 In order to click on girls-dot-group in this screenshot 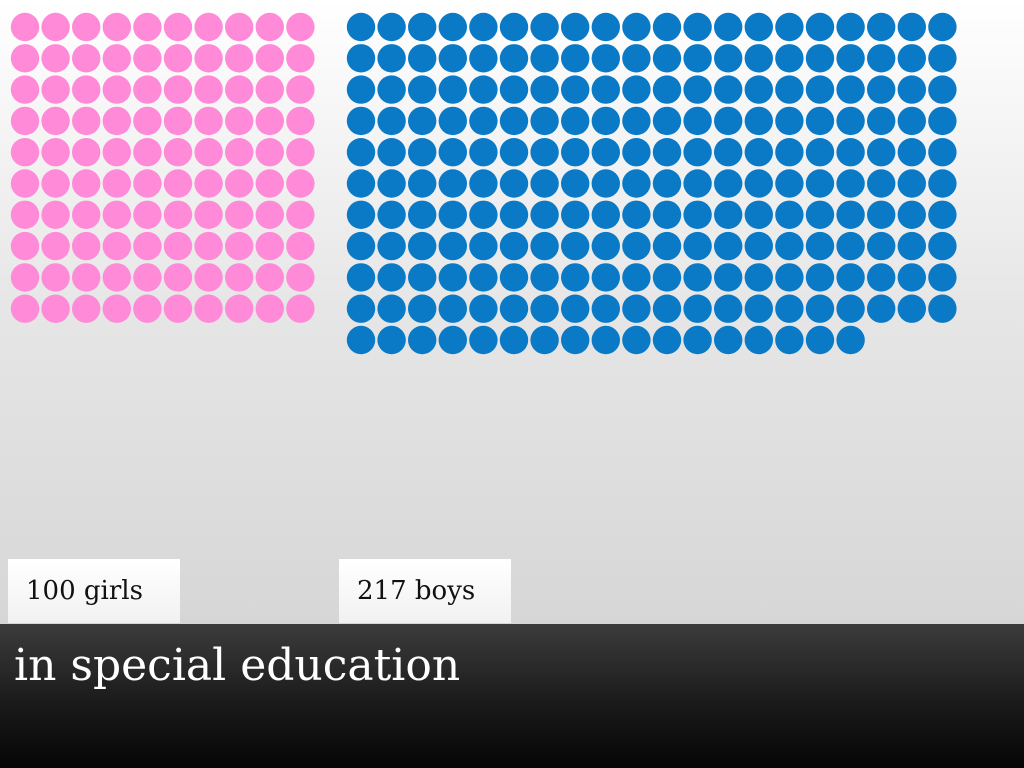, I will do `click(162, 167)`.